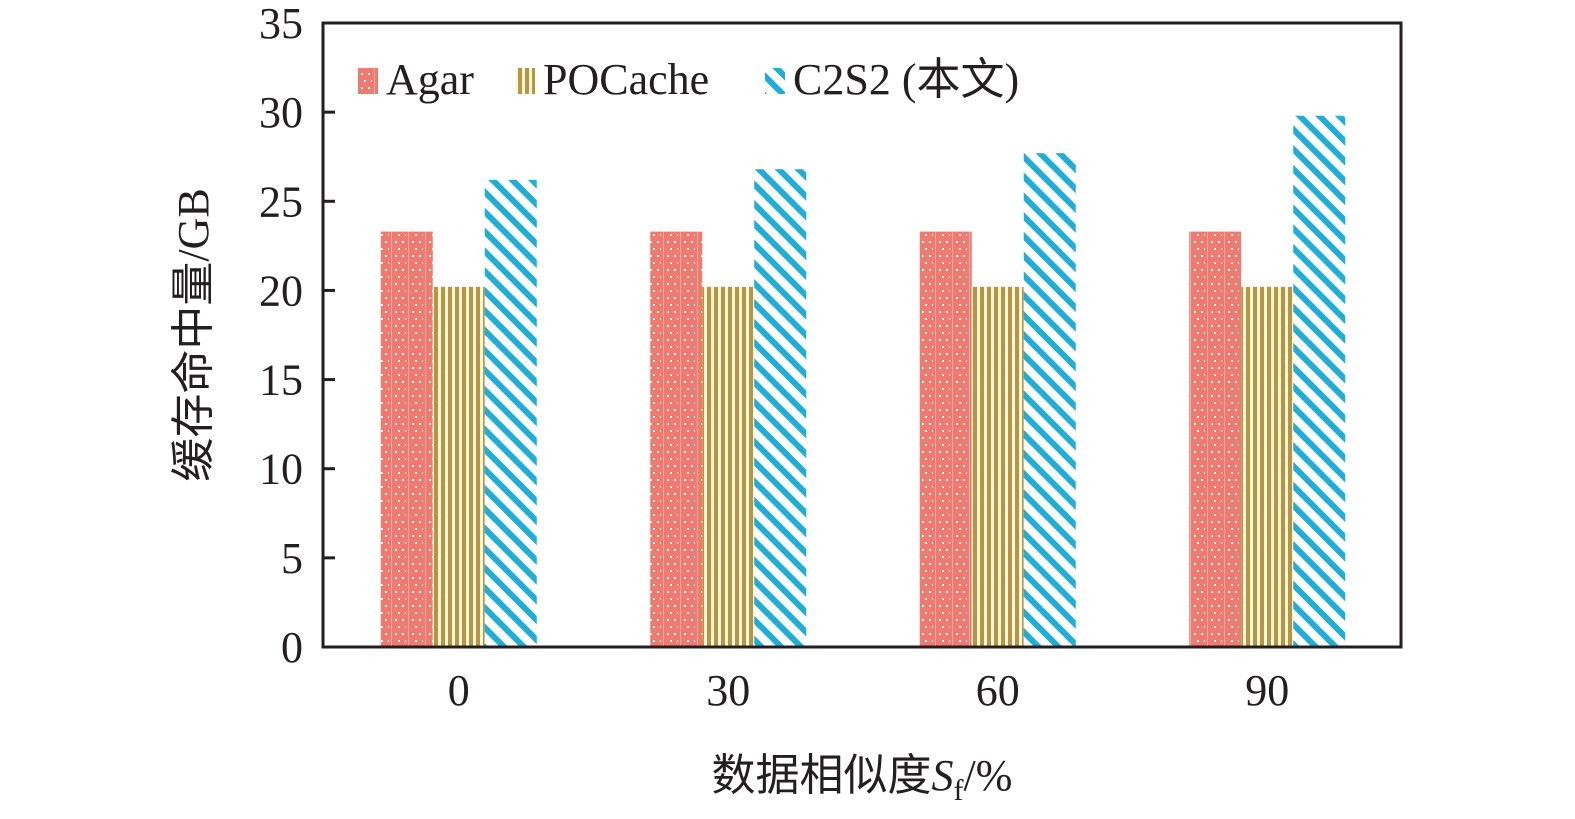  I want to click on y-tick-label: 35, so click(281, 24).